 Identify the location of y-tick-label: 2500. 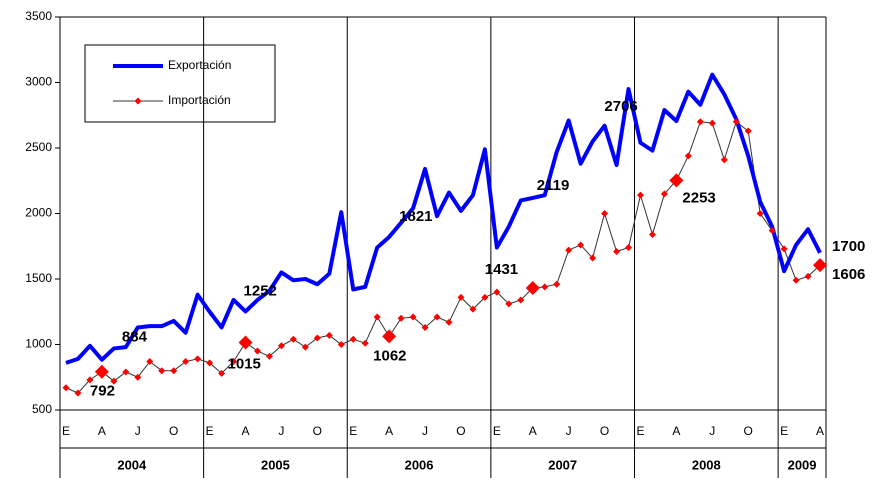
(38, 147).